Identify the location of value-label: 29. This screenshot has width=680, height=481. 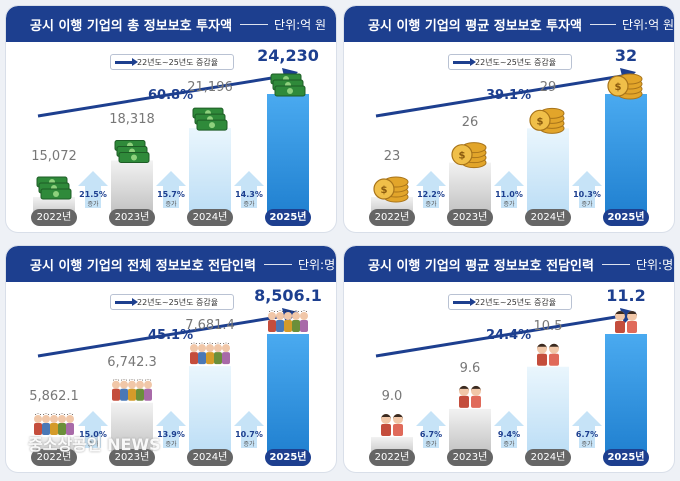
(548, 88).